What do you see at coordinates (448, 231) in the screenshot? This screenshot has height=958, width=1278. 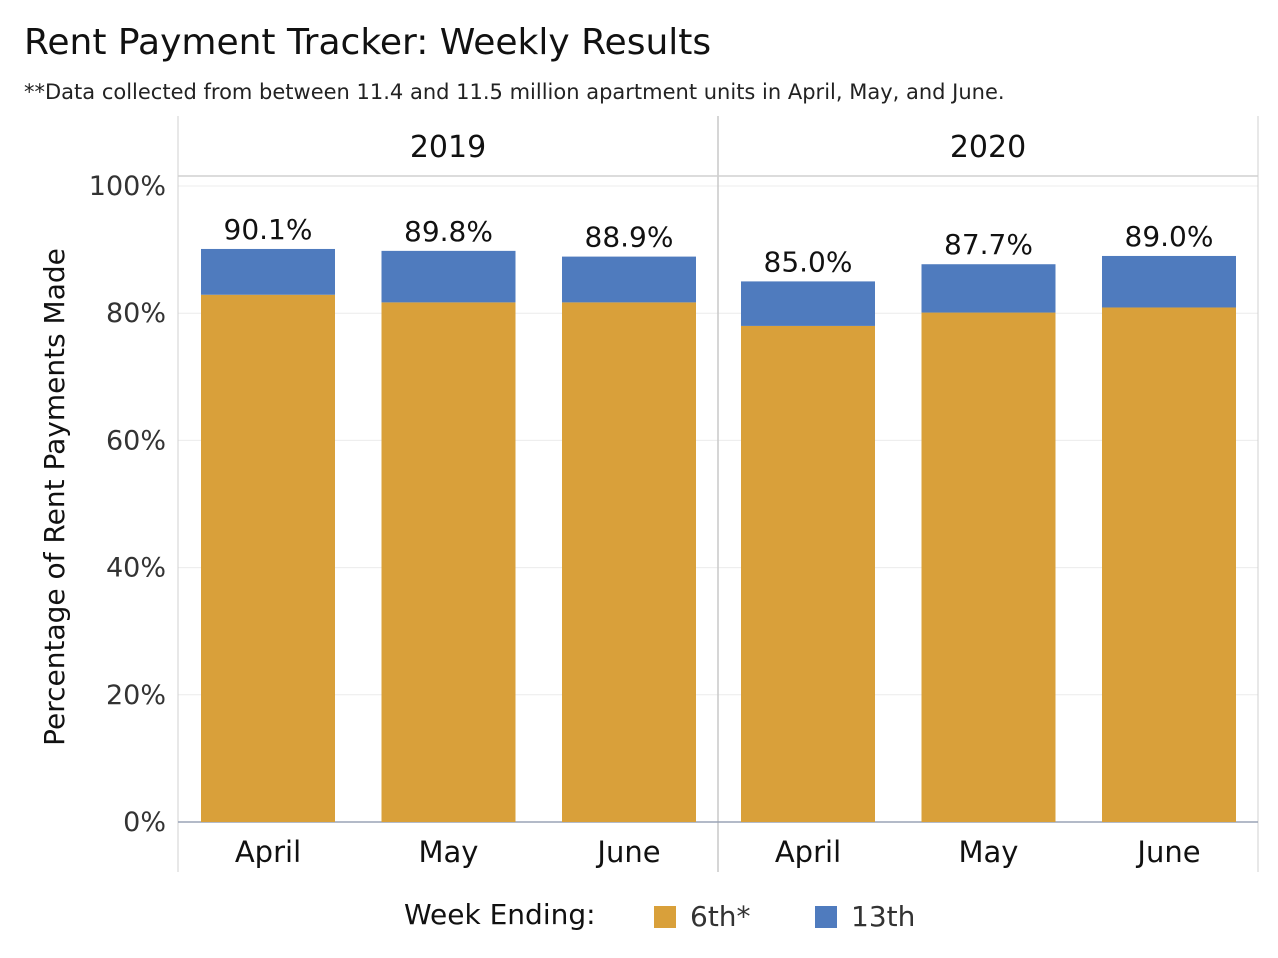 I see `data-label: 89.8%` at bounding box center [448, 231].